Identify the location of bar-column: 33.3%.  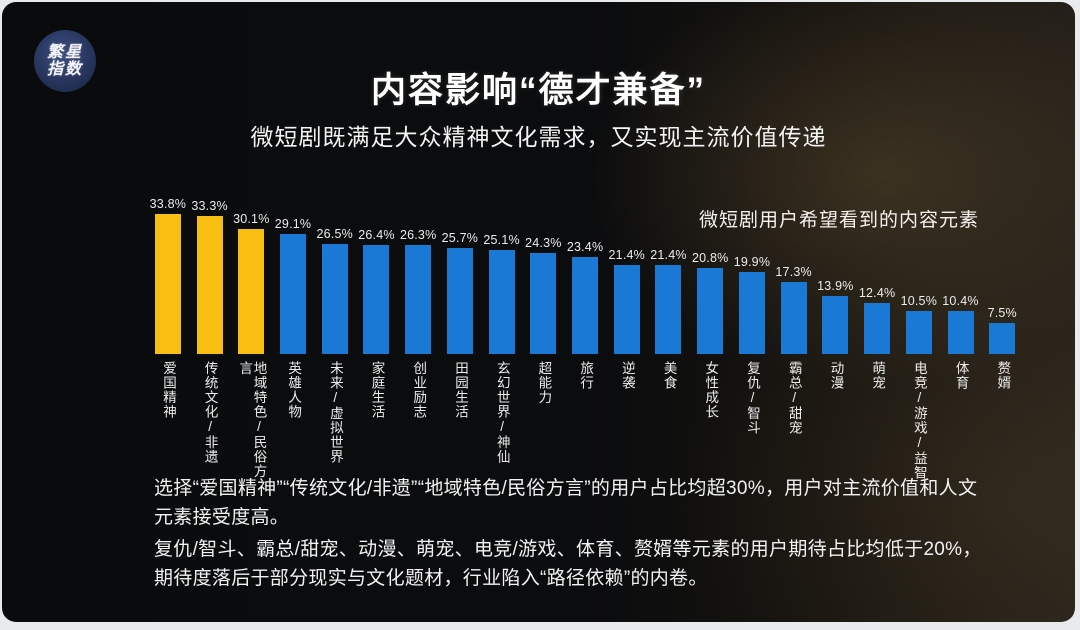
(210, 276).